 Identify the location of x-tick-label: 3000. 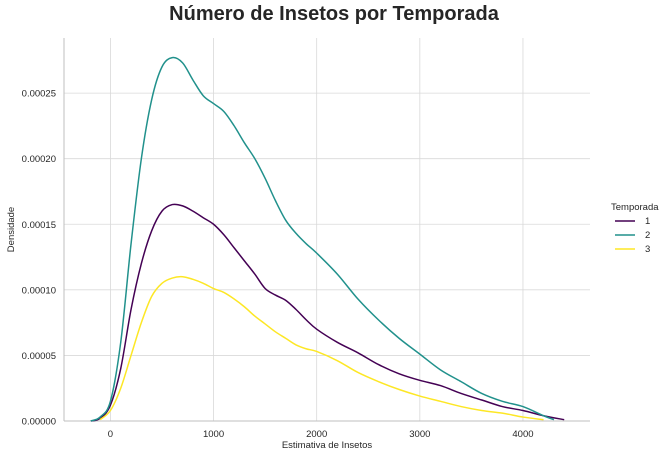
(419, 434).